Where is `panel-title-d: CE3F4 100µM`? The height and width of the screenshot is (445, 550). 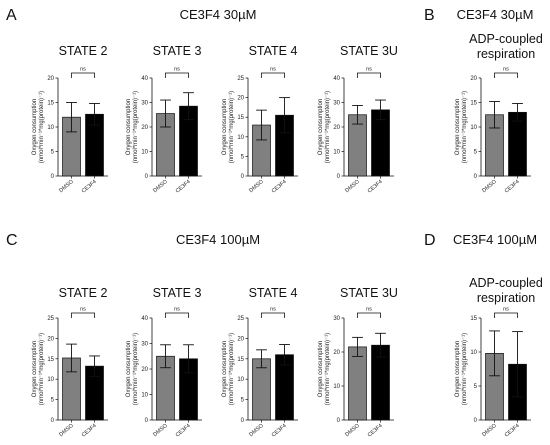 panel-title-d: CE3F4 100µM is located at coordinates (495, 239).